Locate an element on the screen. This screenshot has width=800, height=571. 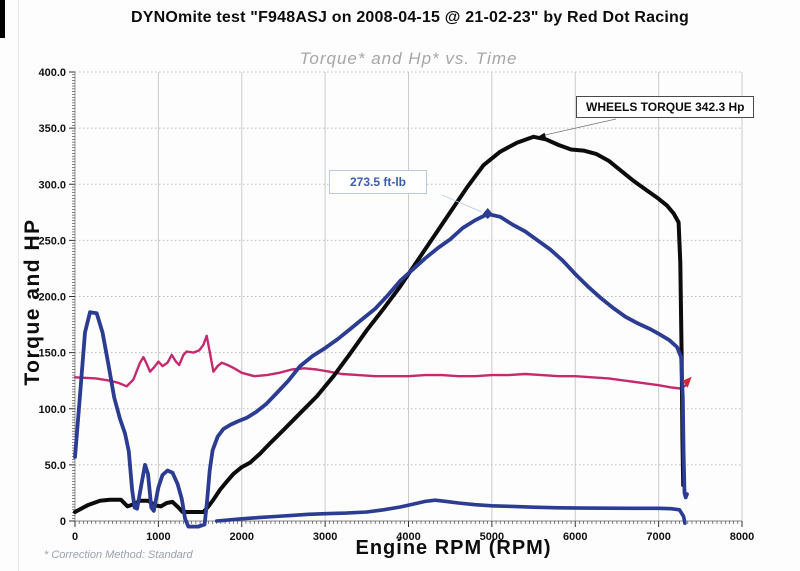
x-tick-label: 6000 is located at coordinates (575, 537).